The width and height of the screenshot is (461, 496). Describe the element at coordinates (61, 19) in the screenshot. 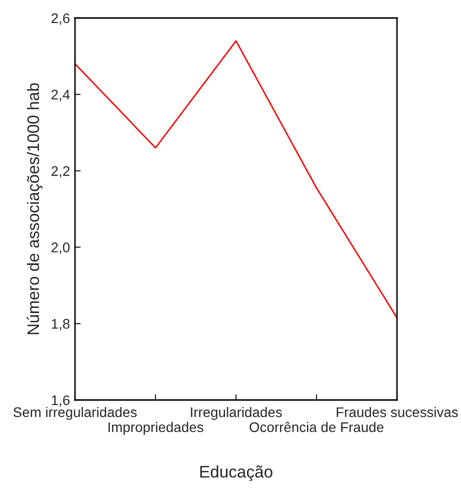

I see `y-tick-label: 2,6` at that location.